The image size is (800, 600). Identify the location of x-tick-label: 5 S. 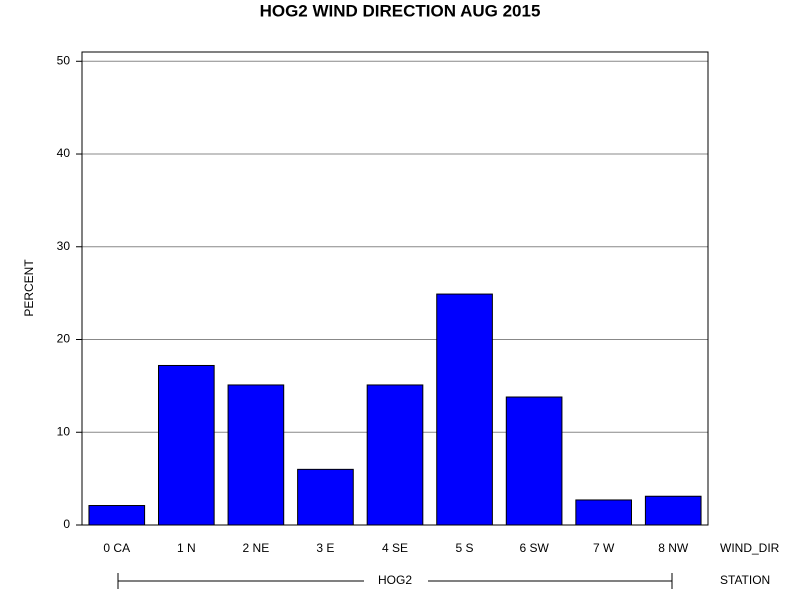
(465, 548).